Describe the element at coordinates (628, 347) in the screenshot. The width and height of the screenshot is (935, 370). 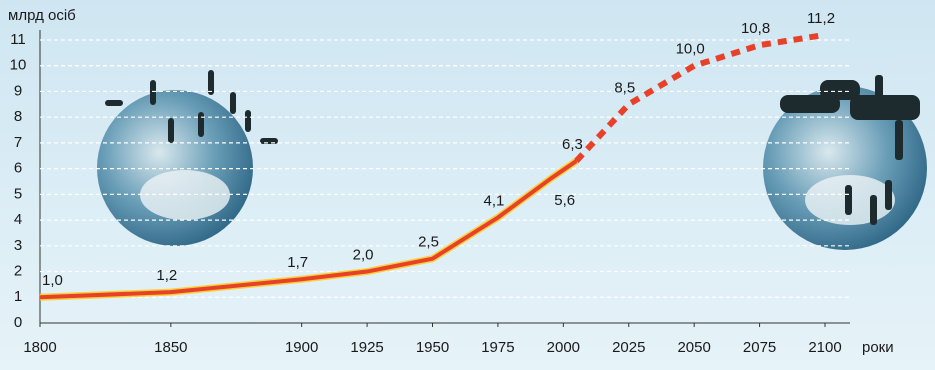
I see `x-tick-label: 2025` at that location.